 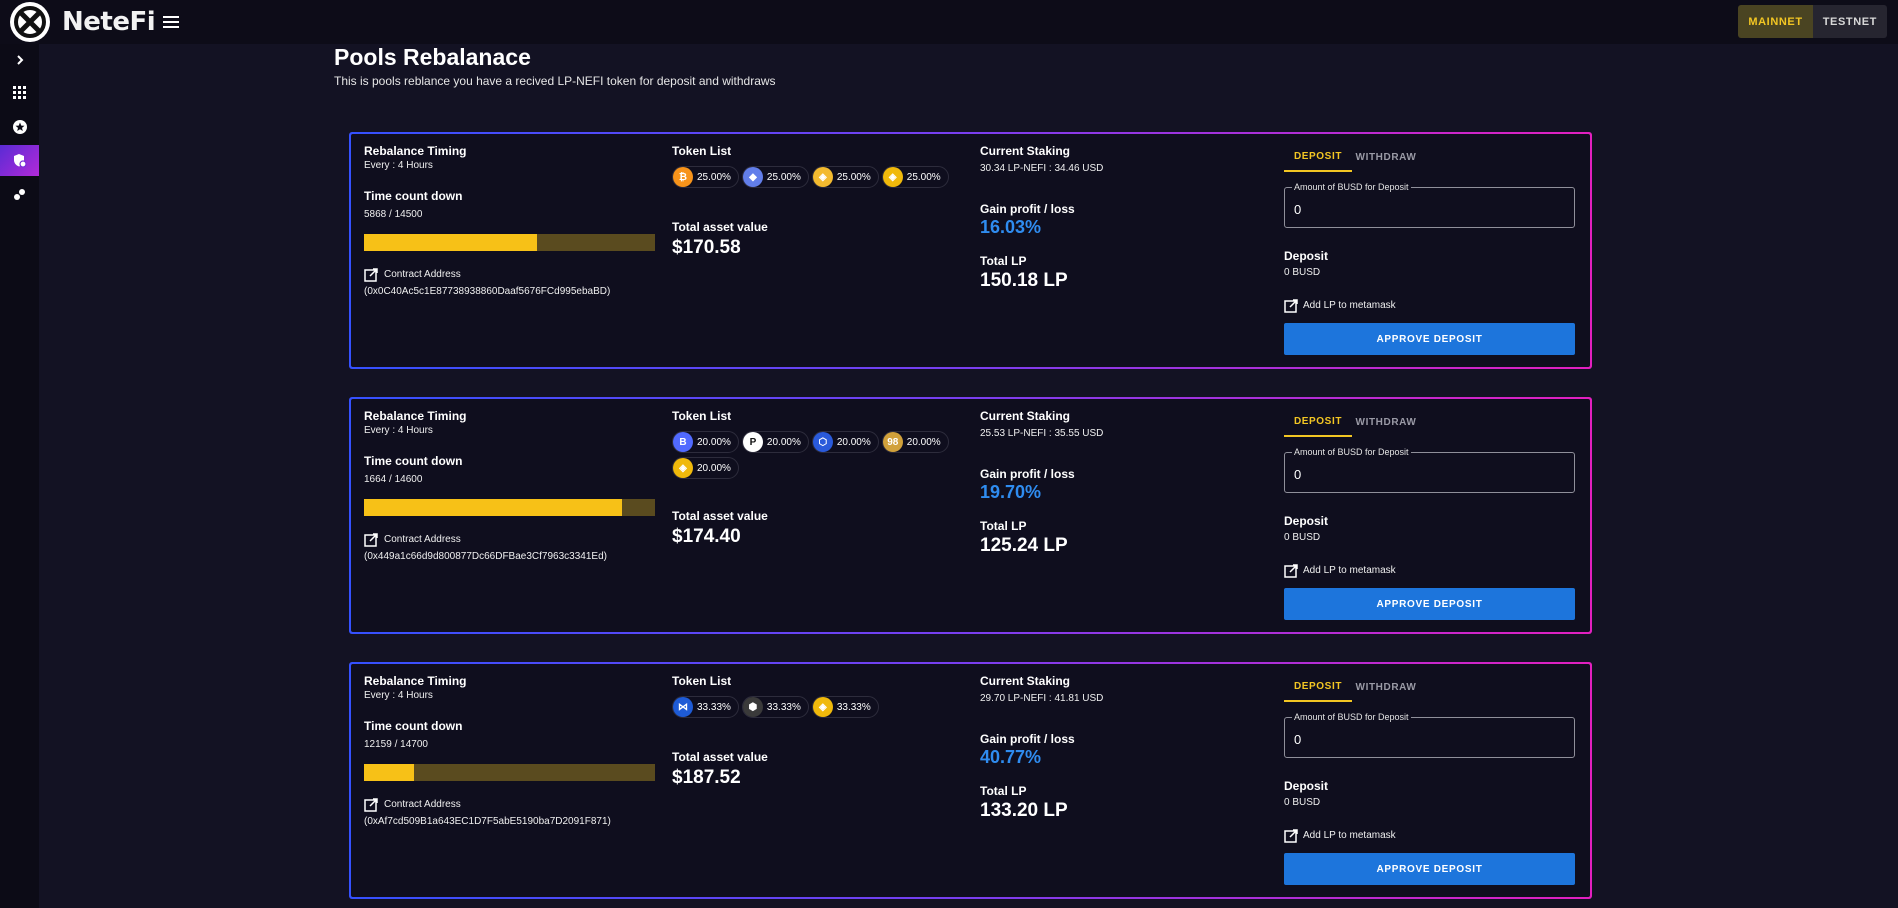 What do you see at coordinates (949, 22) in the screenshot?
I see `top-bar: NeteFi MAINNET TESTNET` at bounding box center [949, 22].